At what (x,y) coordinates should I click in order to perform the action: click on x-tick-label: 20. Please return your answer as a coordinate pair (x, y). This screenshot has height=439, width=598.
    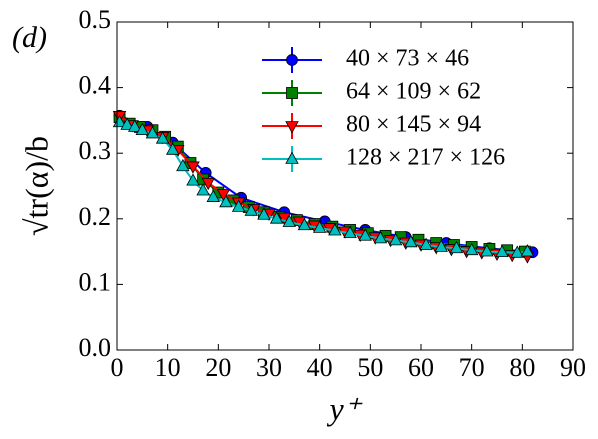
    Looking at the image, I should click on (218, 367).